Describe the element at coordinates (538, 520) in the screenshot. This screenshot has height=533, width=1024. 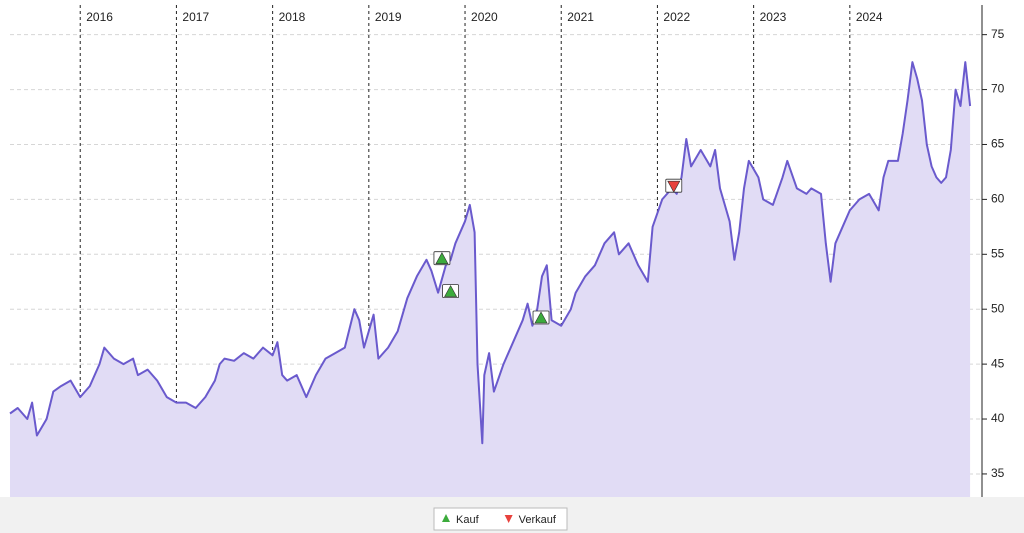
I see `legend-label: Verkauf` at that location.